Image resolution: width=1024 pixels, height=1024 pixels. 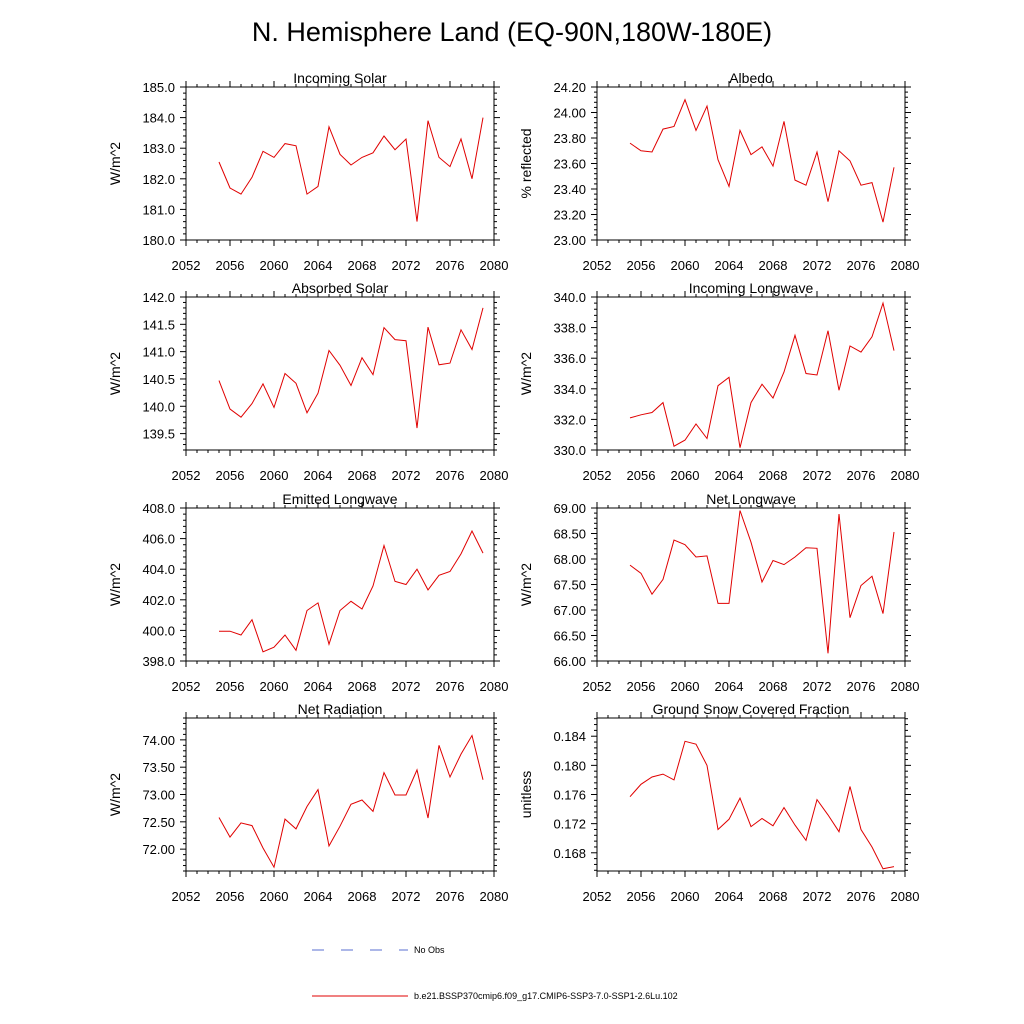 I want to click on y-tick-label: 330.0, so click(x=569, y=450).